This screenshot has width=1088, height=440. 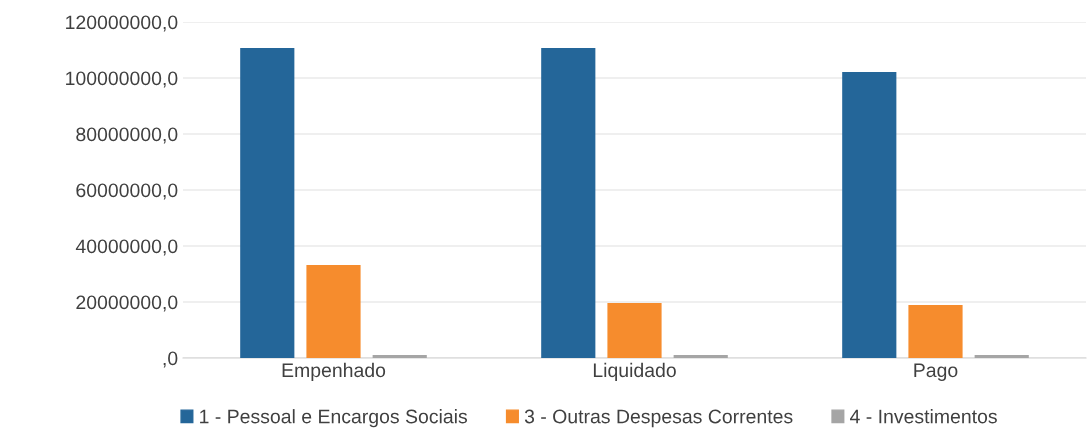 What do you see at coordinates (658, 418) in the screenshot?
I see `legend-label: 3 - Outras Despesas Correntes` at bounding box center [658, 418].